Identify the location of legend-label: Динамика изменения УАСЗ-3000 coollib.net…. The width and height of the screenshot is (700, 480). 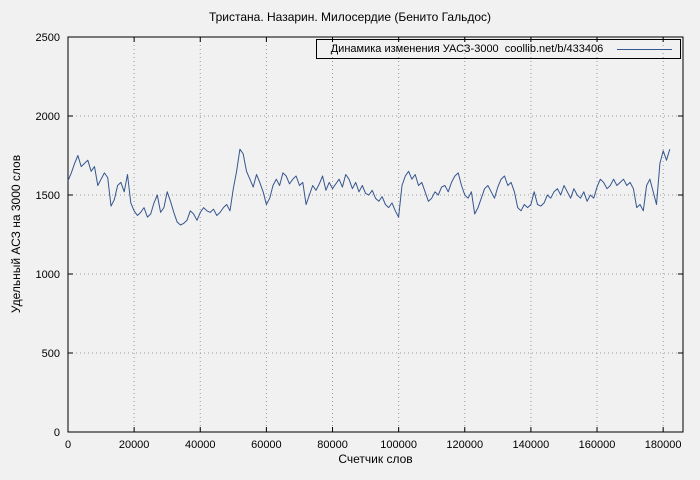
(467, 49).